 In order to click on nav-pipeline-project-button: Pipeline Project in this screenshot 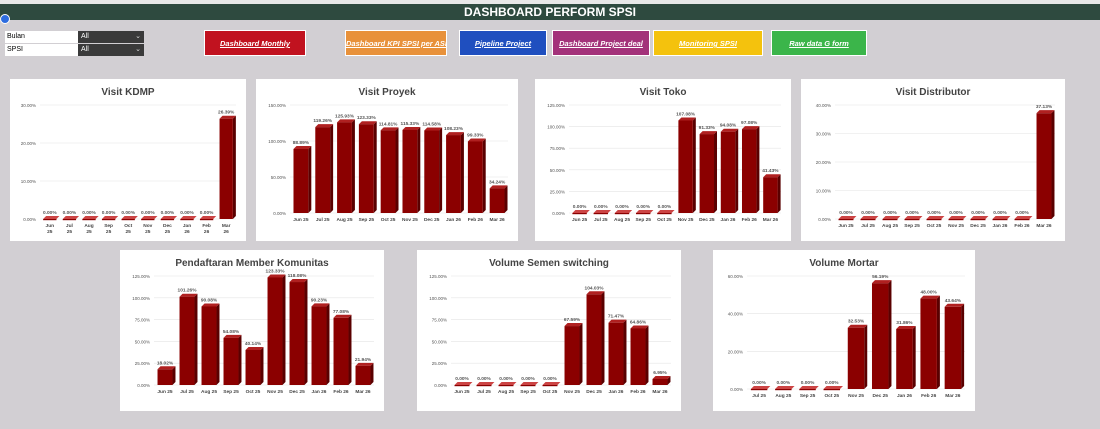, I will do `click(503, 43)`.